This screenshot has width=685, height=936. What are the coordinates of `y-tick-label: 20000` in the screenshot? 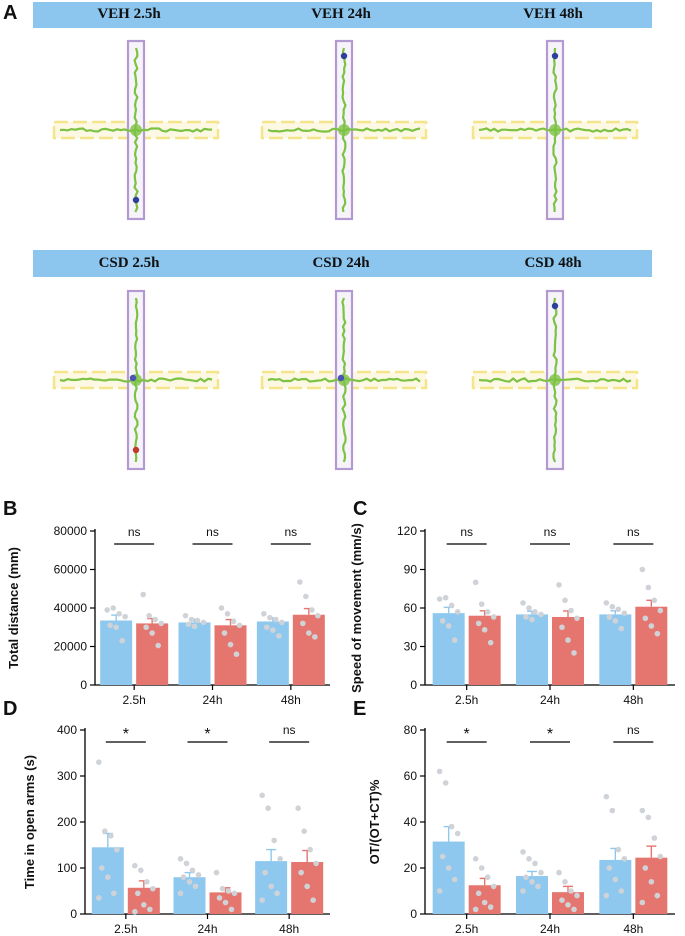 It's located at (71, 647).